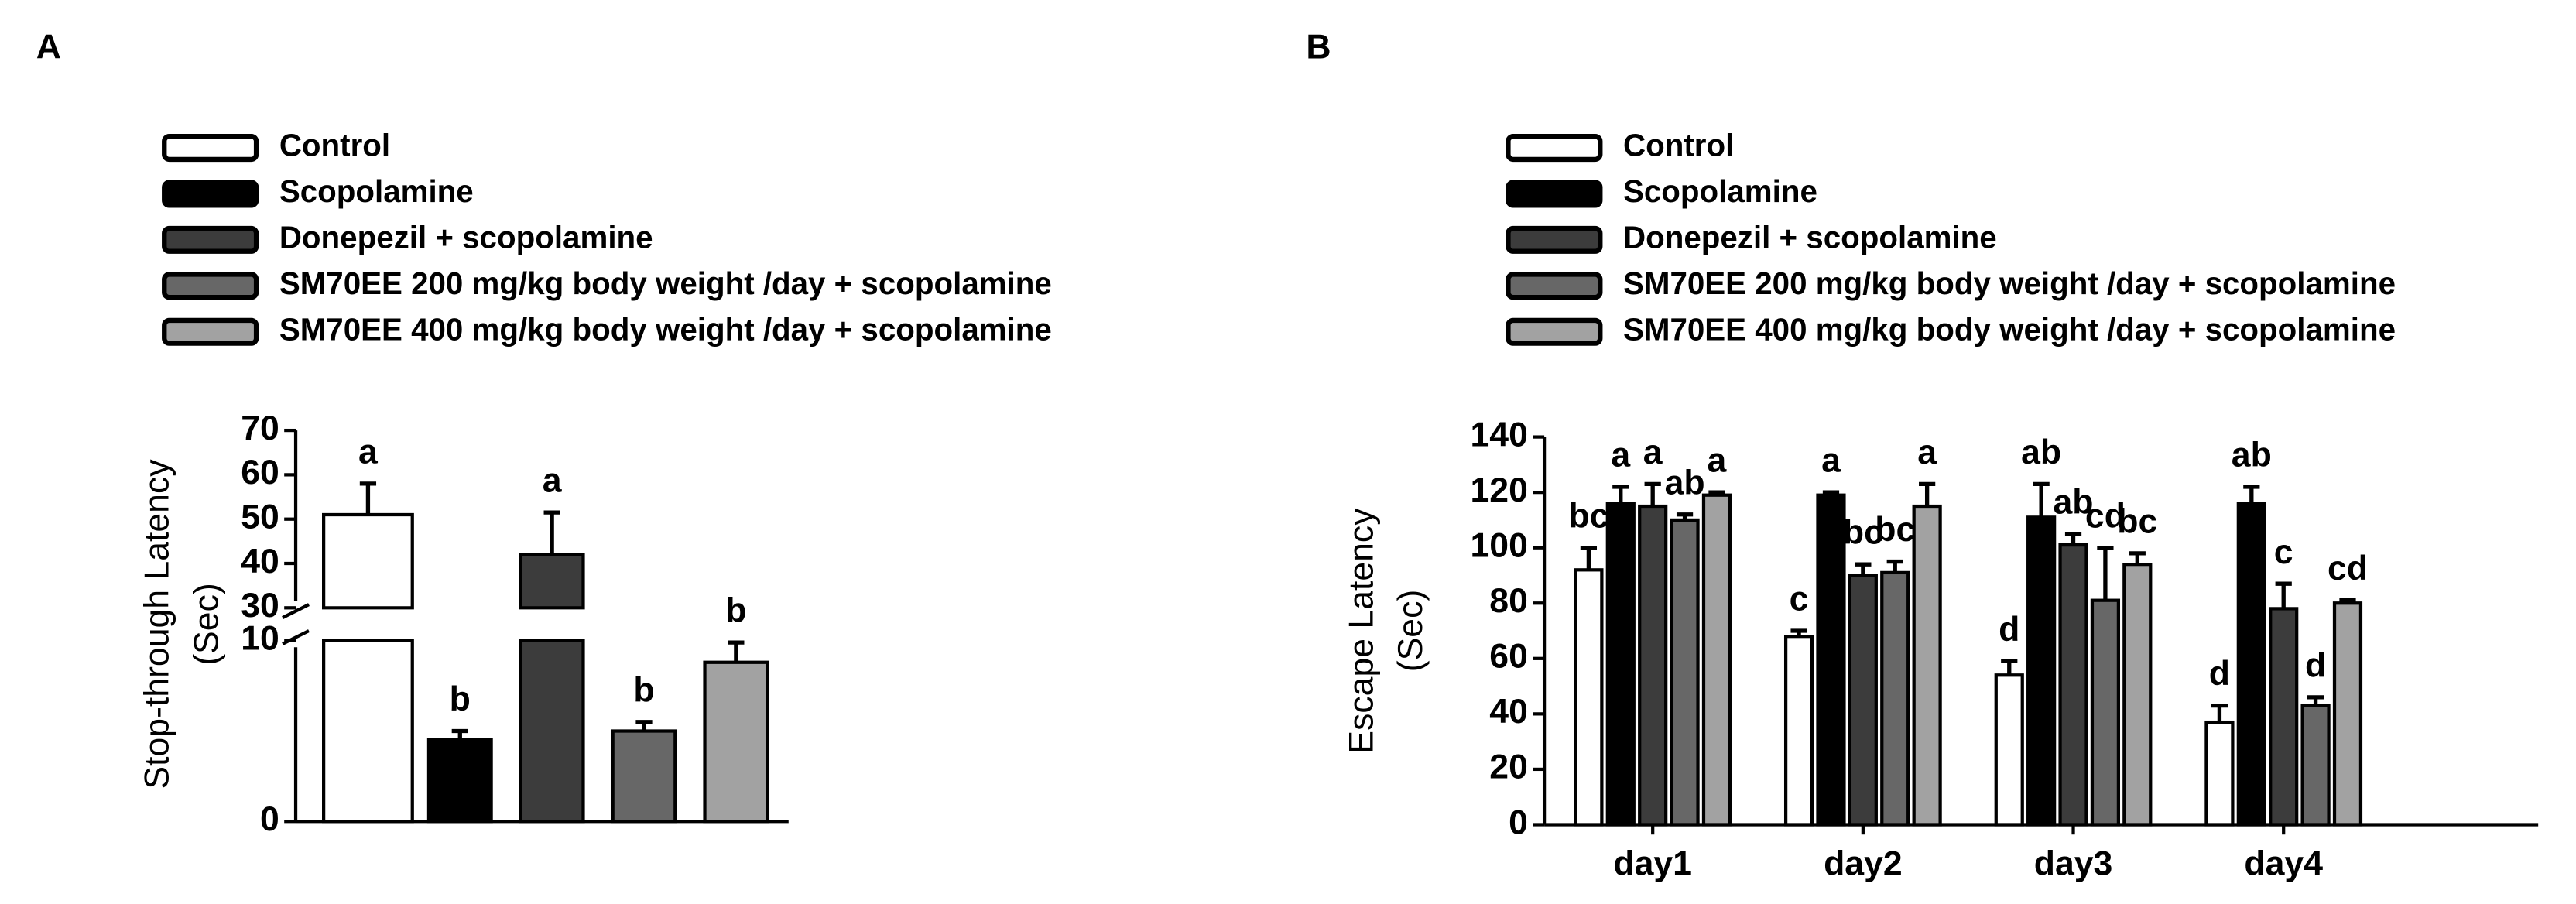 This screenshot has width=2576, height=904. Describe the element at coordinates (260, 472) in the screenshot. I see `y-tick-label: 60` at that location.